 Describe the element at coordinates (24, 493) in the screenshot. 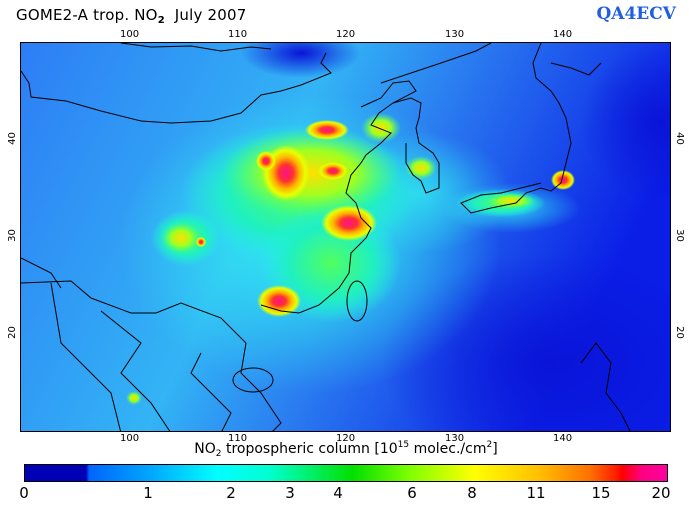

I see `colorbar-tick: 0` at that location.